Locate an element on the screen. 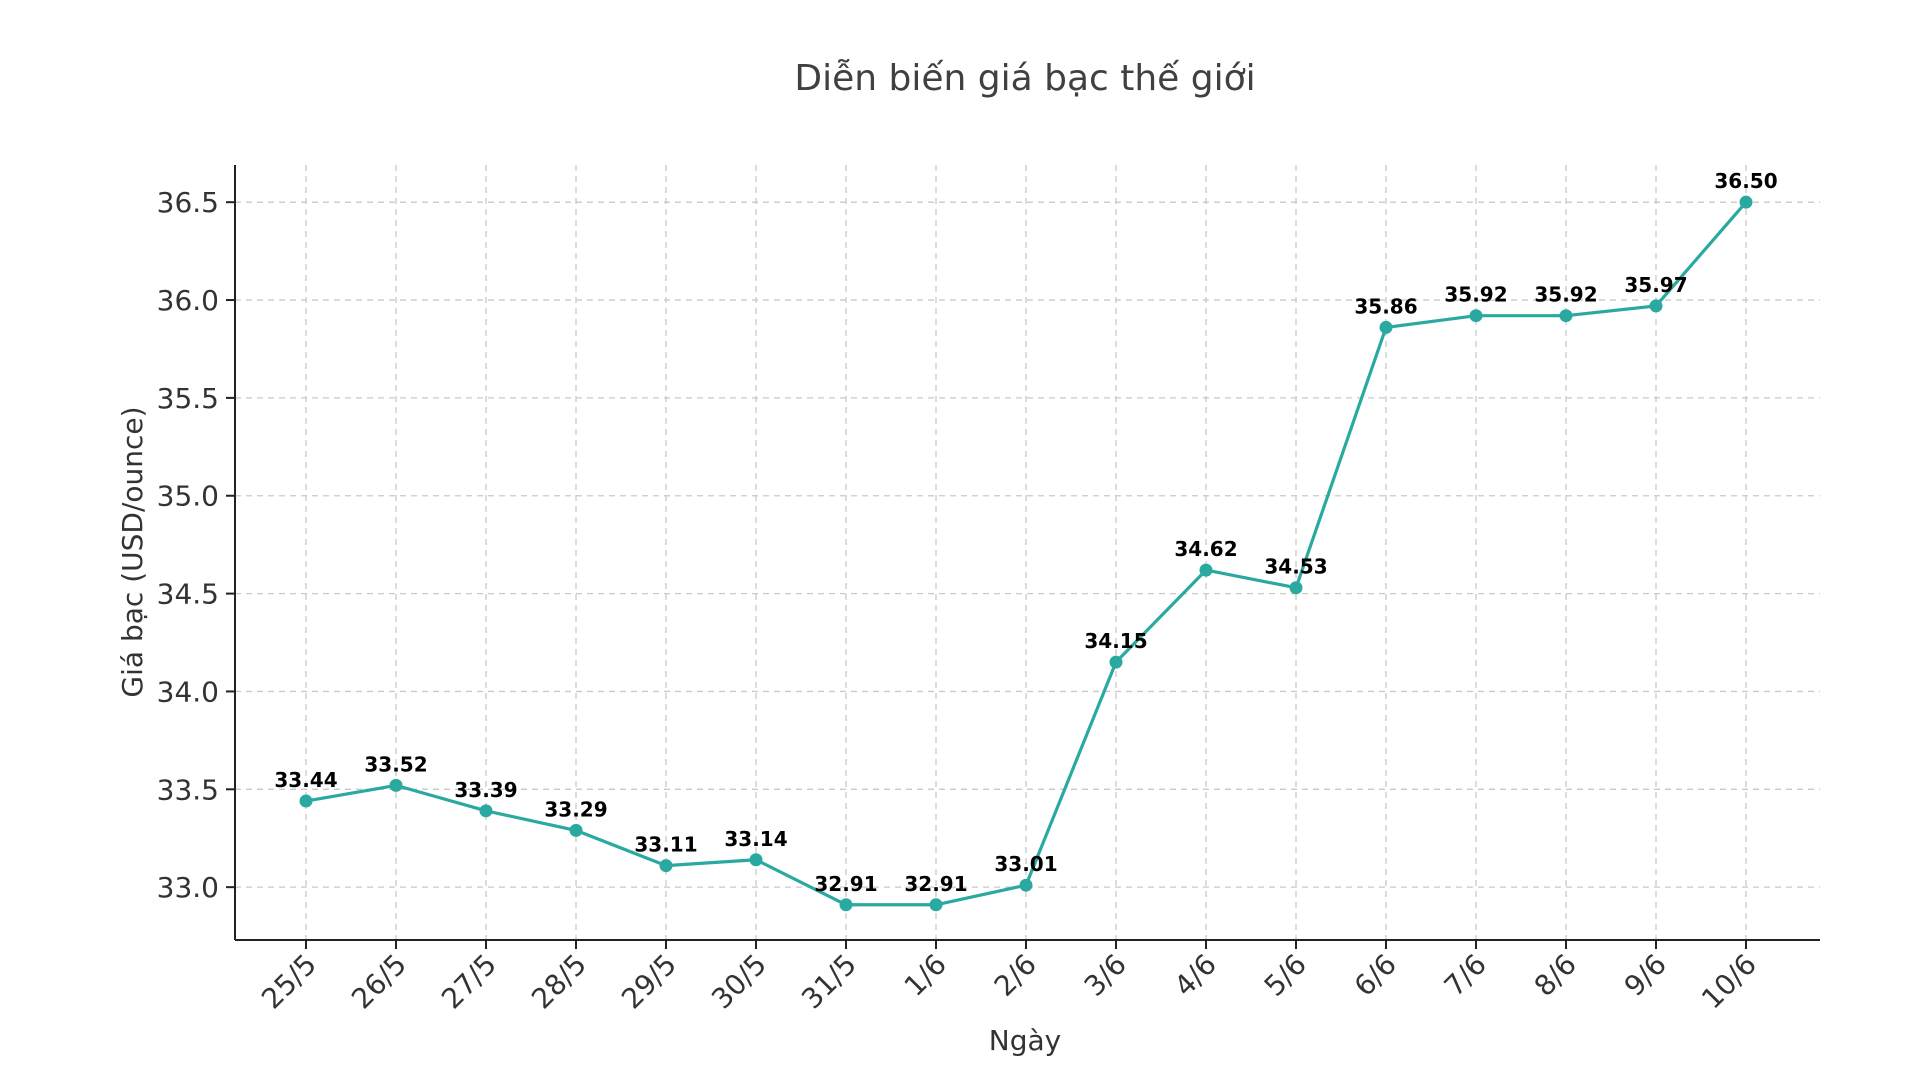  x-tick-label: 1/6 is located at coordinates (925, 975).